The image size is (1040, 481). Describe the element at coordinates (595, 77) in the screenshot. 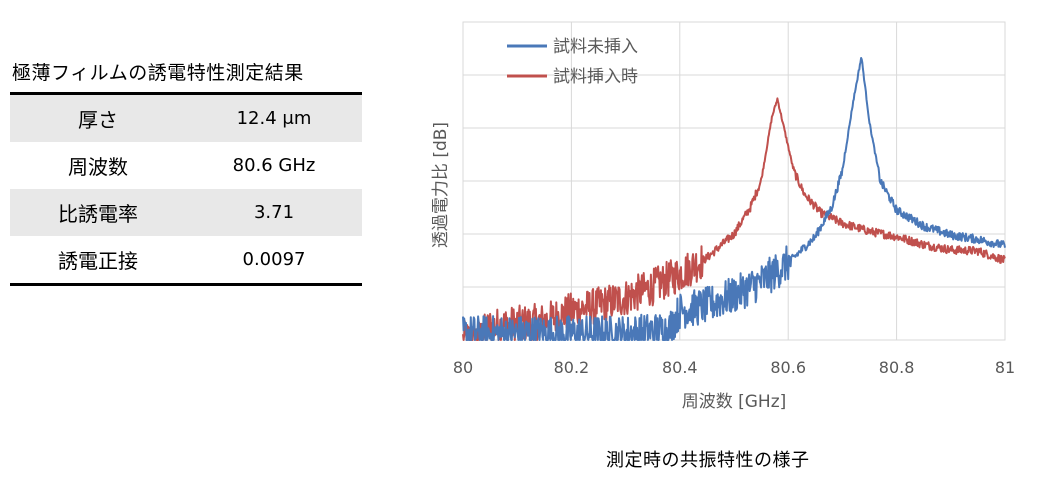

I see `legend-label: 試料挿入時` at that location.